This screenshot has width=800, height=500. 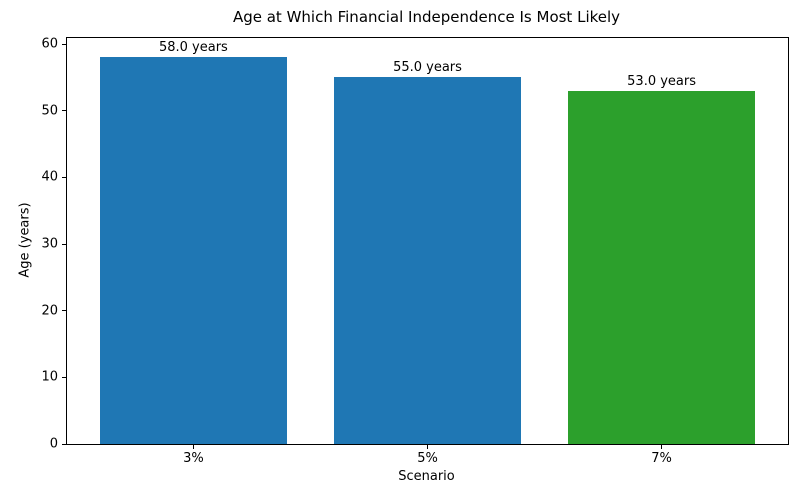 What do you see at coordinates (49, 377) in the screenshot?
I see `y-tick-label: 10` at bounding box center [49, 377].